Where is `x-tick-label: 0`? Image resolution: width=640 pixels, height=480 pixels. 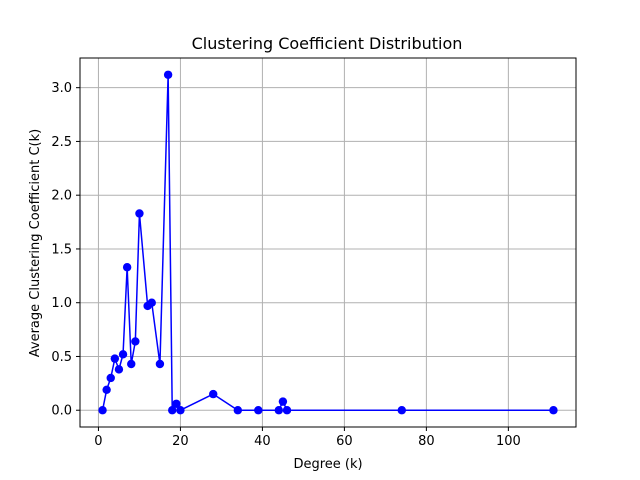
x-tick-label: 0 is located at coordinates (98, 441).